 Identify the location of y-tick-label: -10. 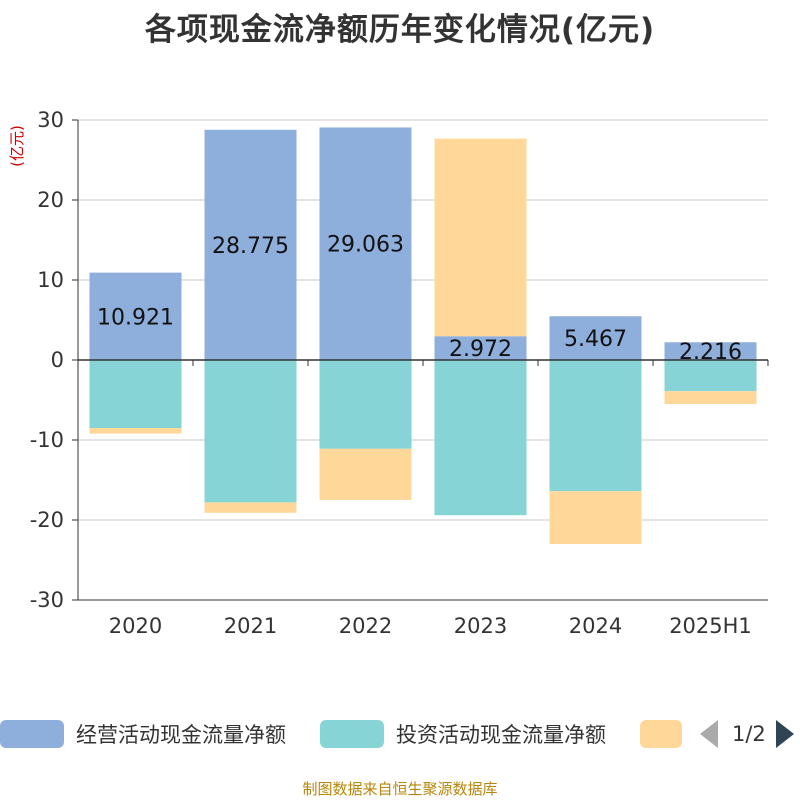
(47, 440).